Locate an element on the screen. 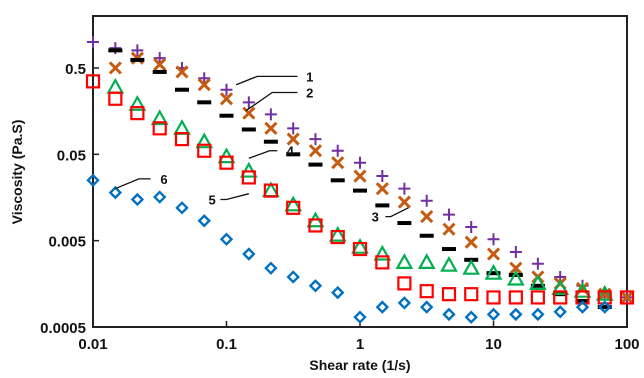 This screenshot has height=378, width=644. callout-label: 3 is located at coordinates (375, 217).